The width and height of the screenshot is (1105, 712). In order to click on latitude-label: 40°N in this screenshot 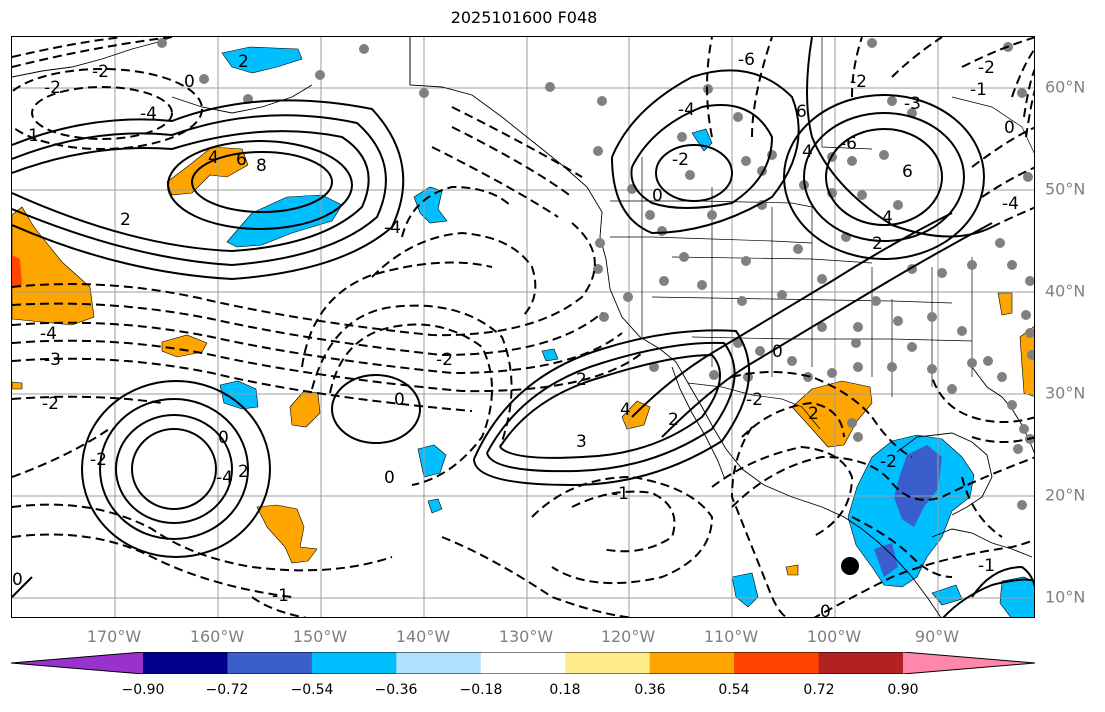, I will do `click(1065, 291)`.